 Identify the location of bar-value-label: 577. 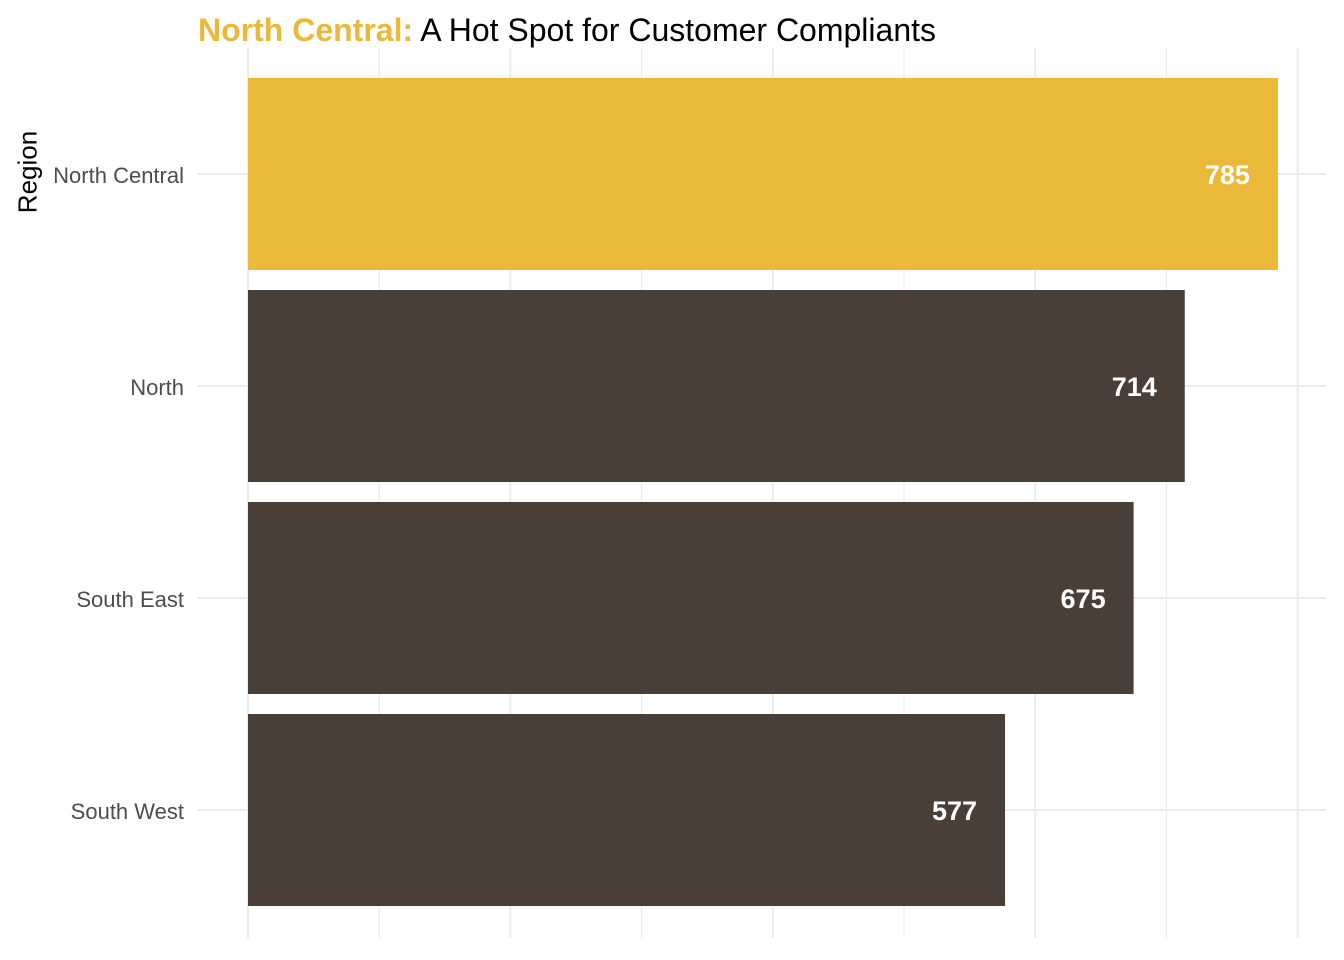
(954, 811).